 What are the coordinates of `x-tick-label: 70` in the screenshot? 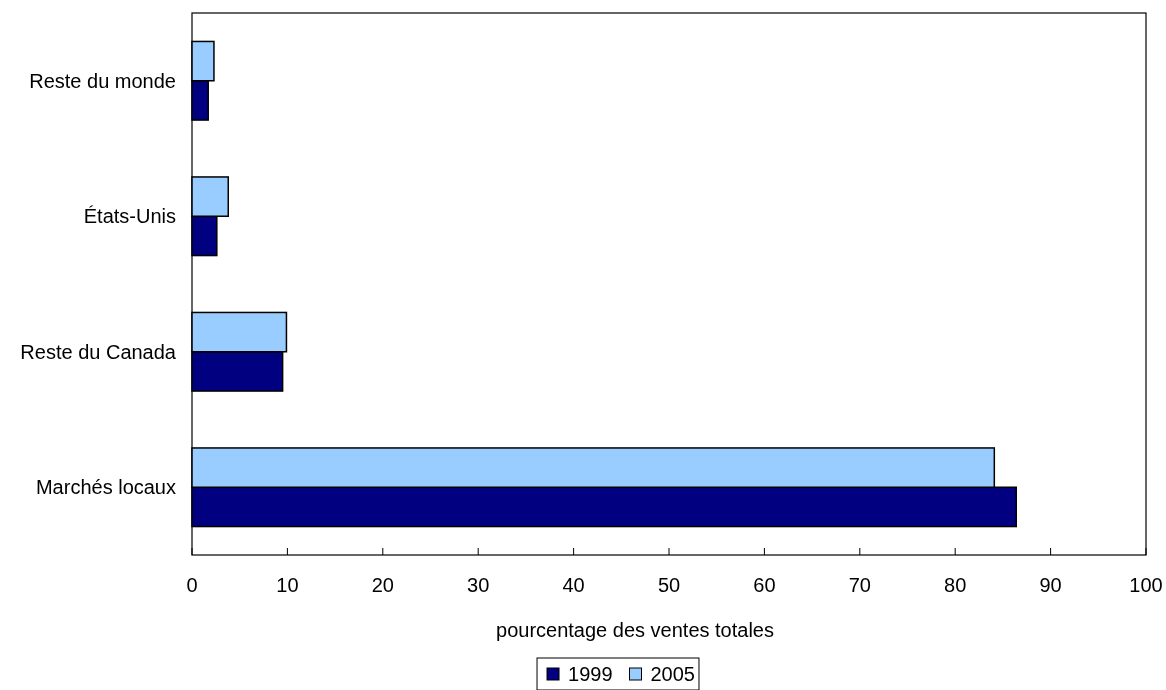 It's located at (859, 585).